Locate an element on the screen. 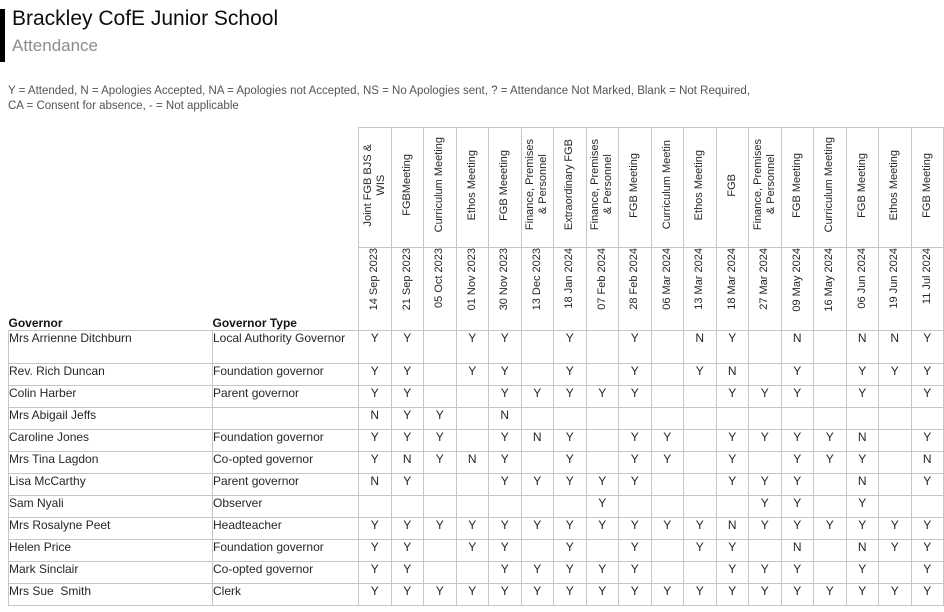  page-title: Brackley CofE Junior School is located at coordinates (145, 18).